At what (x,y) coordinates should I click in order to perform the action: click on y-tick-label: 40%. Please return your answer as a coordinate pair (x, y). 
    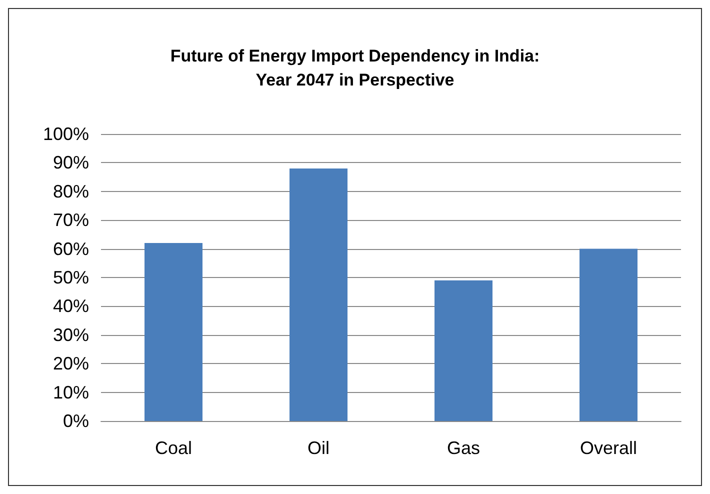
    Looking at the image, I should click on (70, 306).